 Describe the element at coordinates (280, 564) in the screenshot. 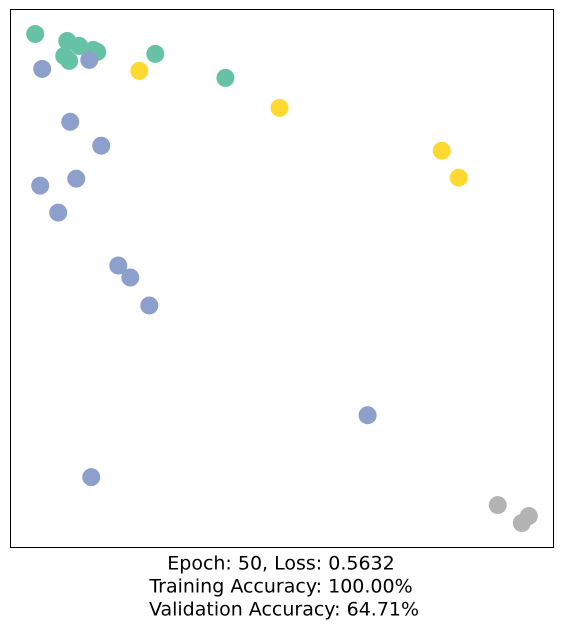

I see `caption-line: Epoch: 50, Loss: 0.5632` at that location.